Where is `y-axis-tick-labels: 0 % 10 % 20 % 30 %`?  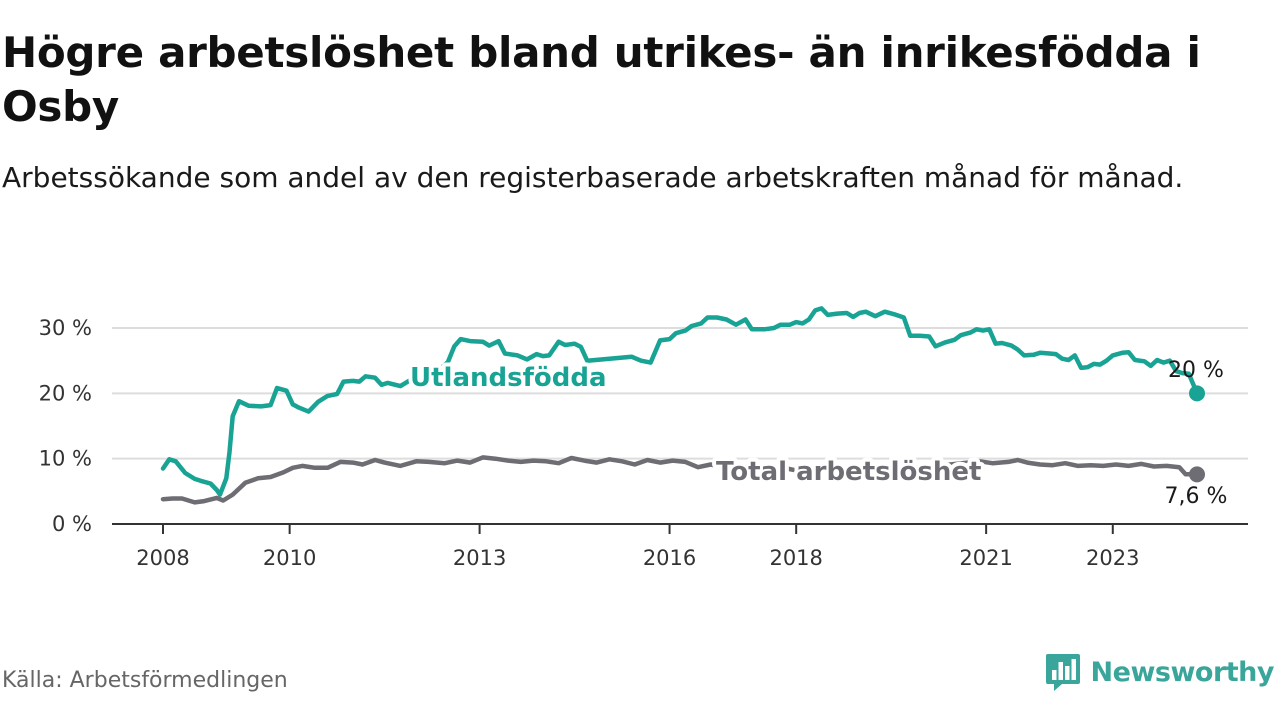 y-axis-tick-labels: 0 % 10 % 20 % 30 % is located at coordinates (65, 426).